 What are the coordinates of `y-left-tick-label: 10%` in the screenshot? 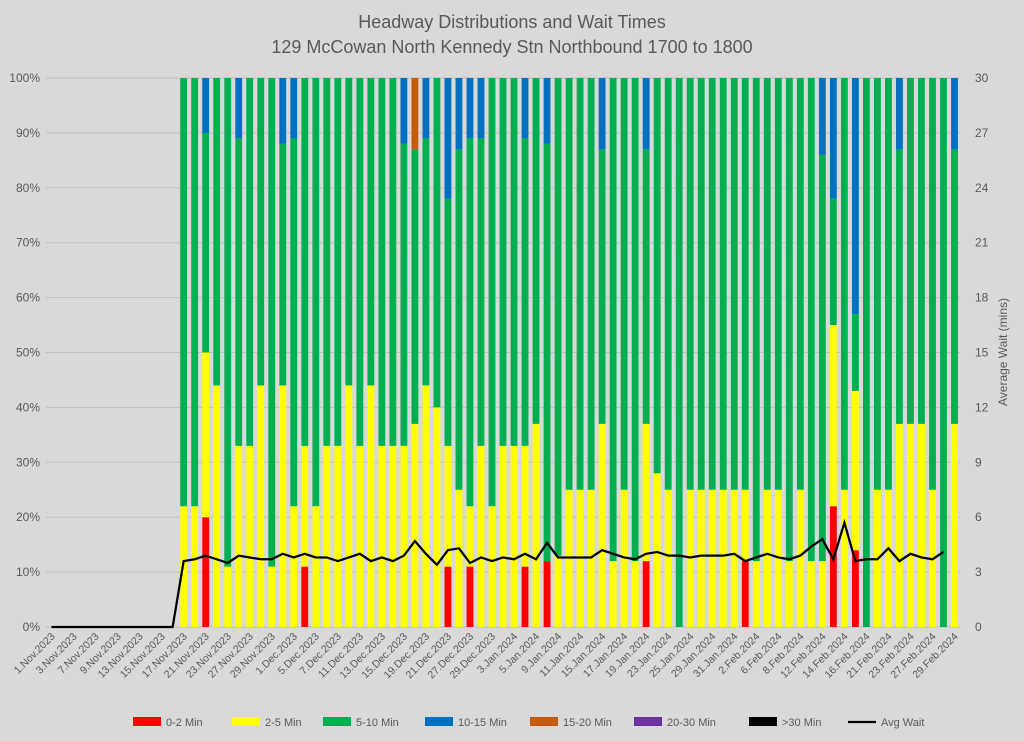 It's located at (28, 572).